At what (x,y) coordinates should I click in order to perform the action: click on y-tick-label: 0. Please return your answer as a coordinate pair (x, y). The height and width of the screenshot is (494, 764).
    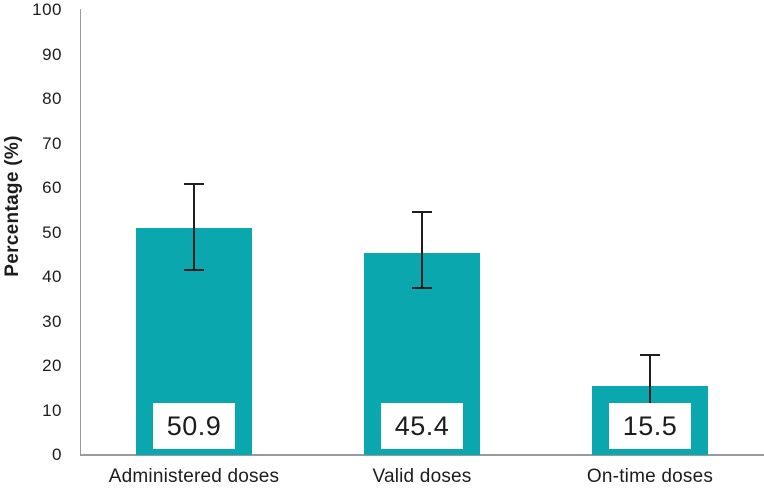
    Looking at the image, I should click on (57, 454).